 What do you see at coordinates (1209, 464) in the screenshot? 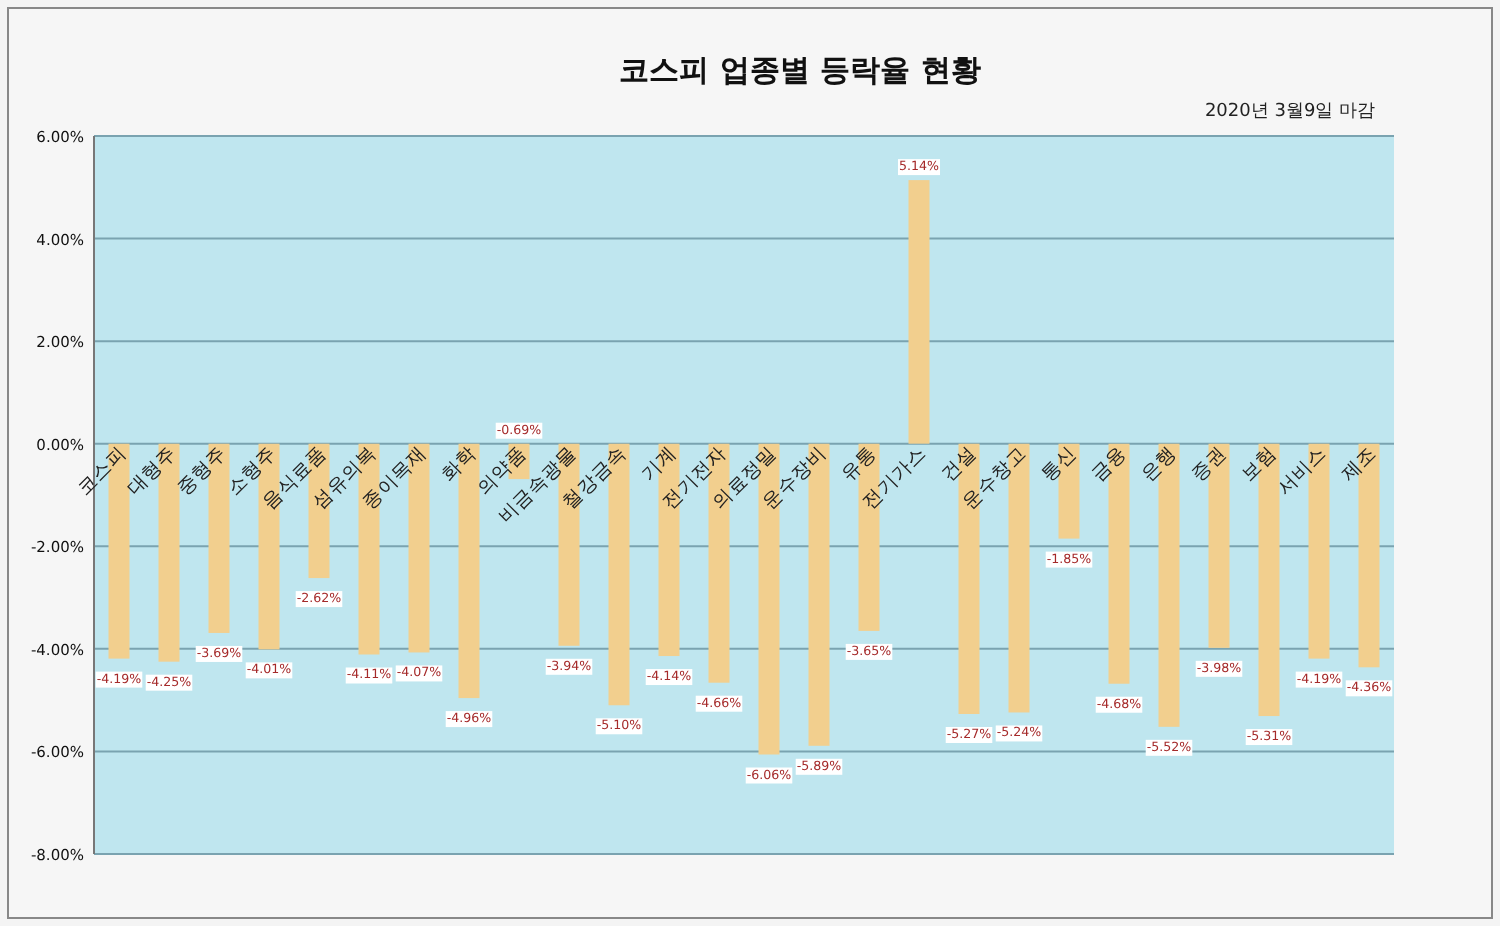
I see `x-tick-label: 증권` at bounding box center [1209, 464].